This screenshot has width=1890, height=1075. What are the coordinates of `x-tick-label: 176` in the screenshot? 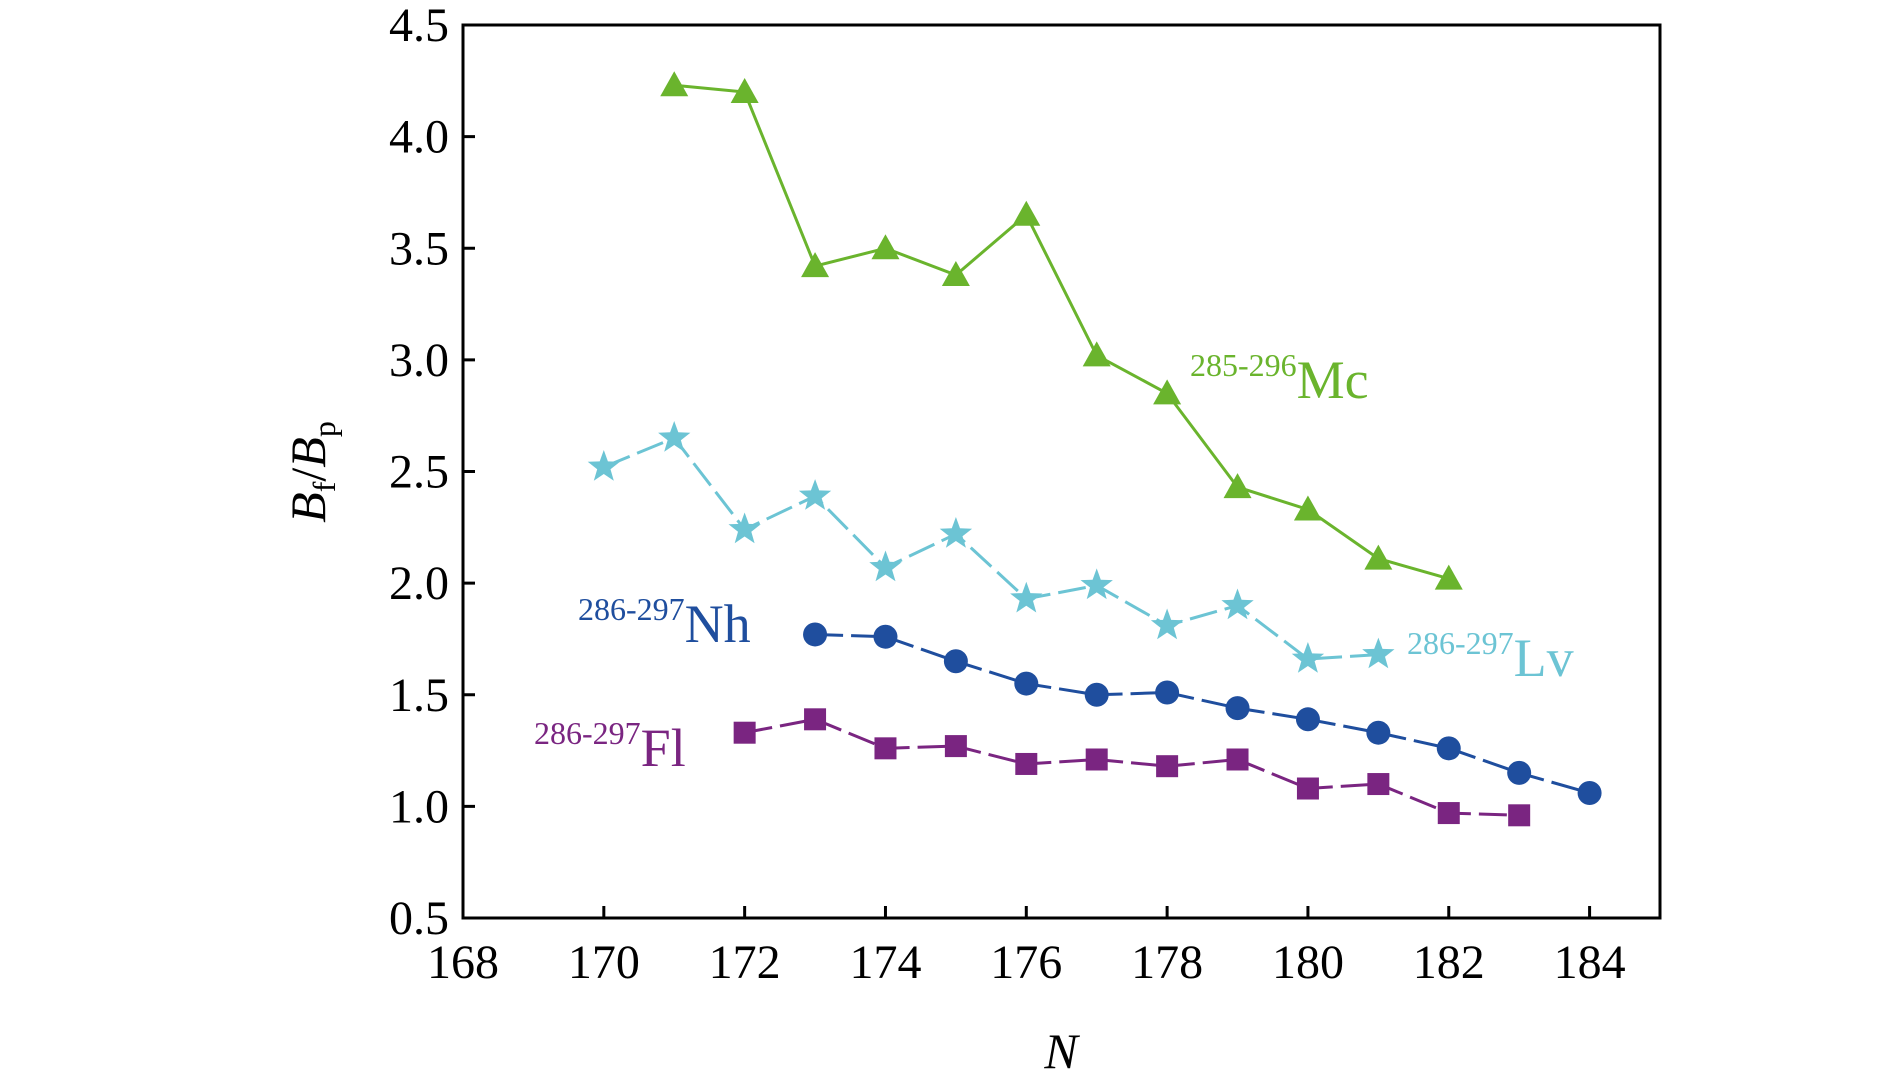 It's located at (1026, 962).